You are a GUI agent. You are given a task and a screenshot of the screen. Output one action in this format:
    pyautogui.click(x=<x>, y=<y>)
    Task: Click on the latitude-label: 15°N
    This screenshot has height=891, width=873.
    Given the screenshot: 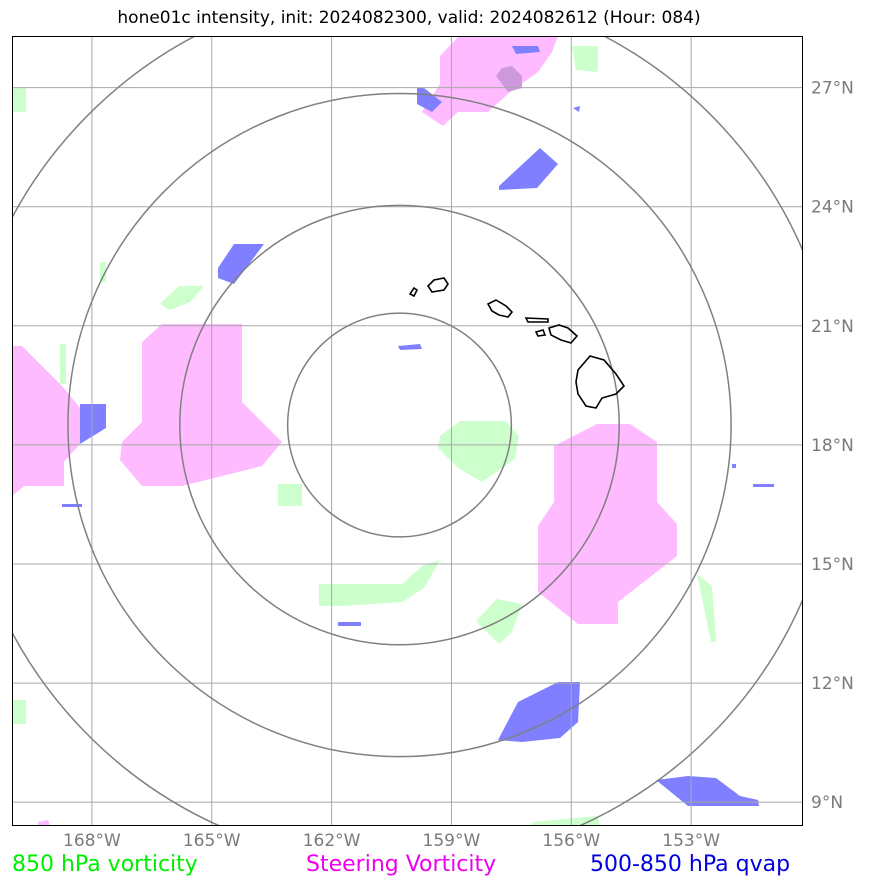 What is the action you would take?
    pyautogui.click(x=832, y=565)
    